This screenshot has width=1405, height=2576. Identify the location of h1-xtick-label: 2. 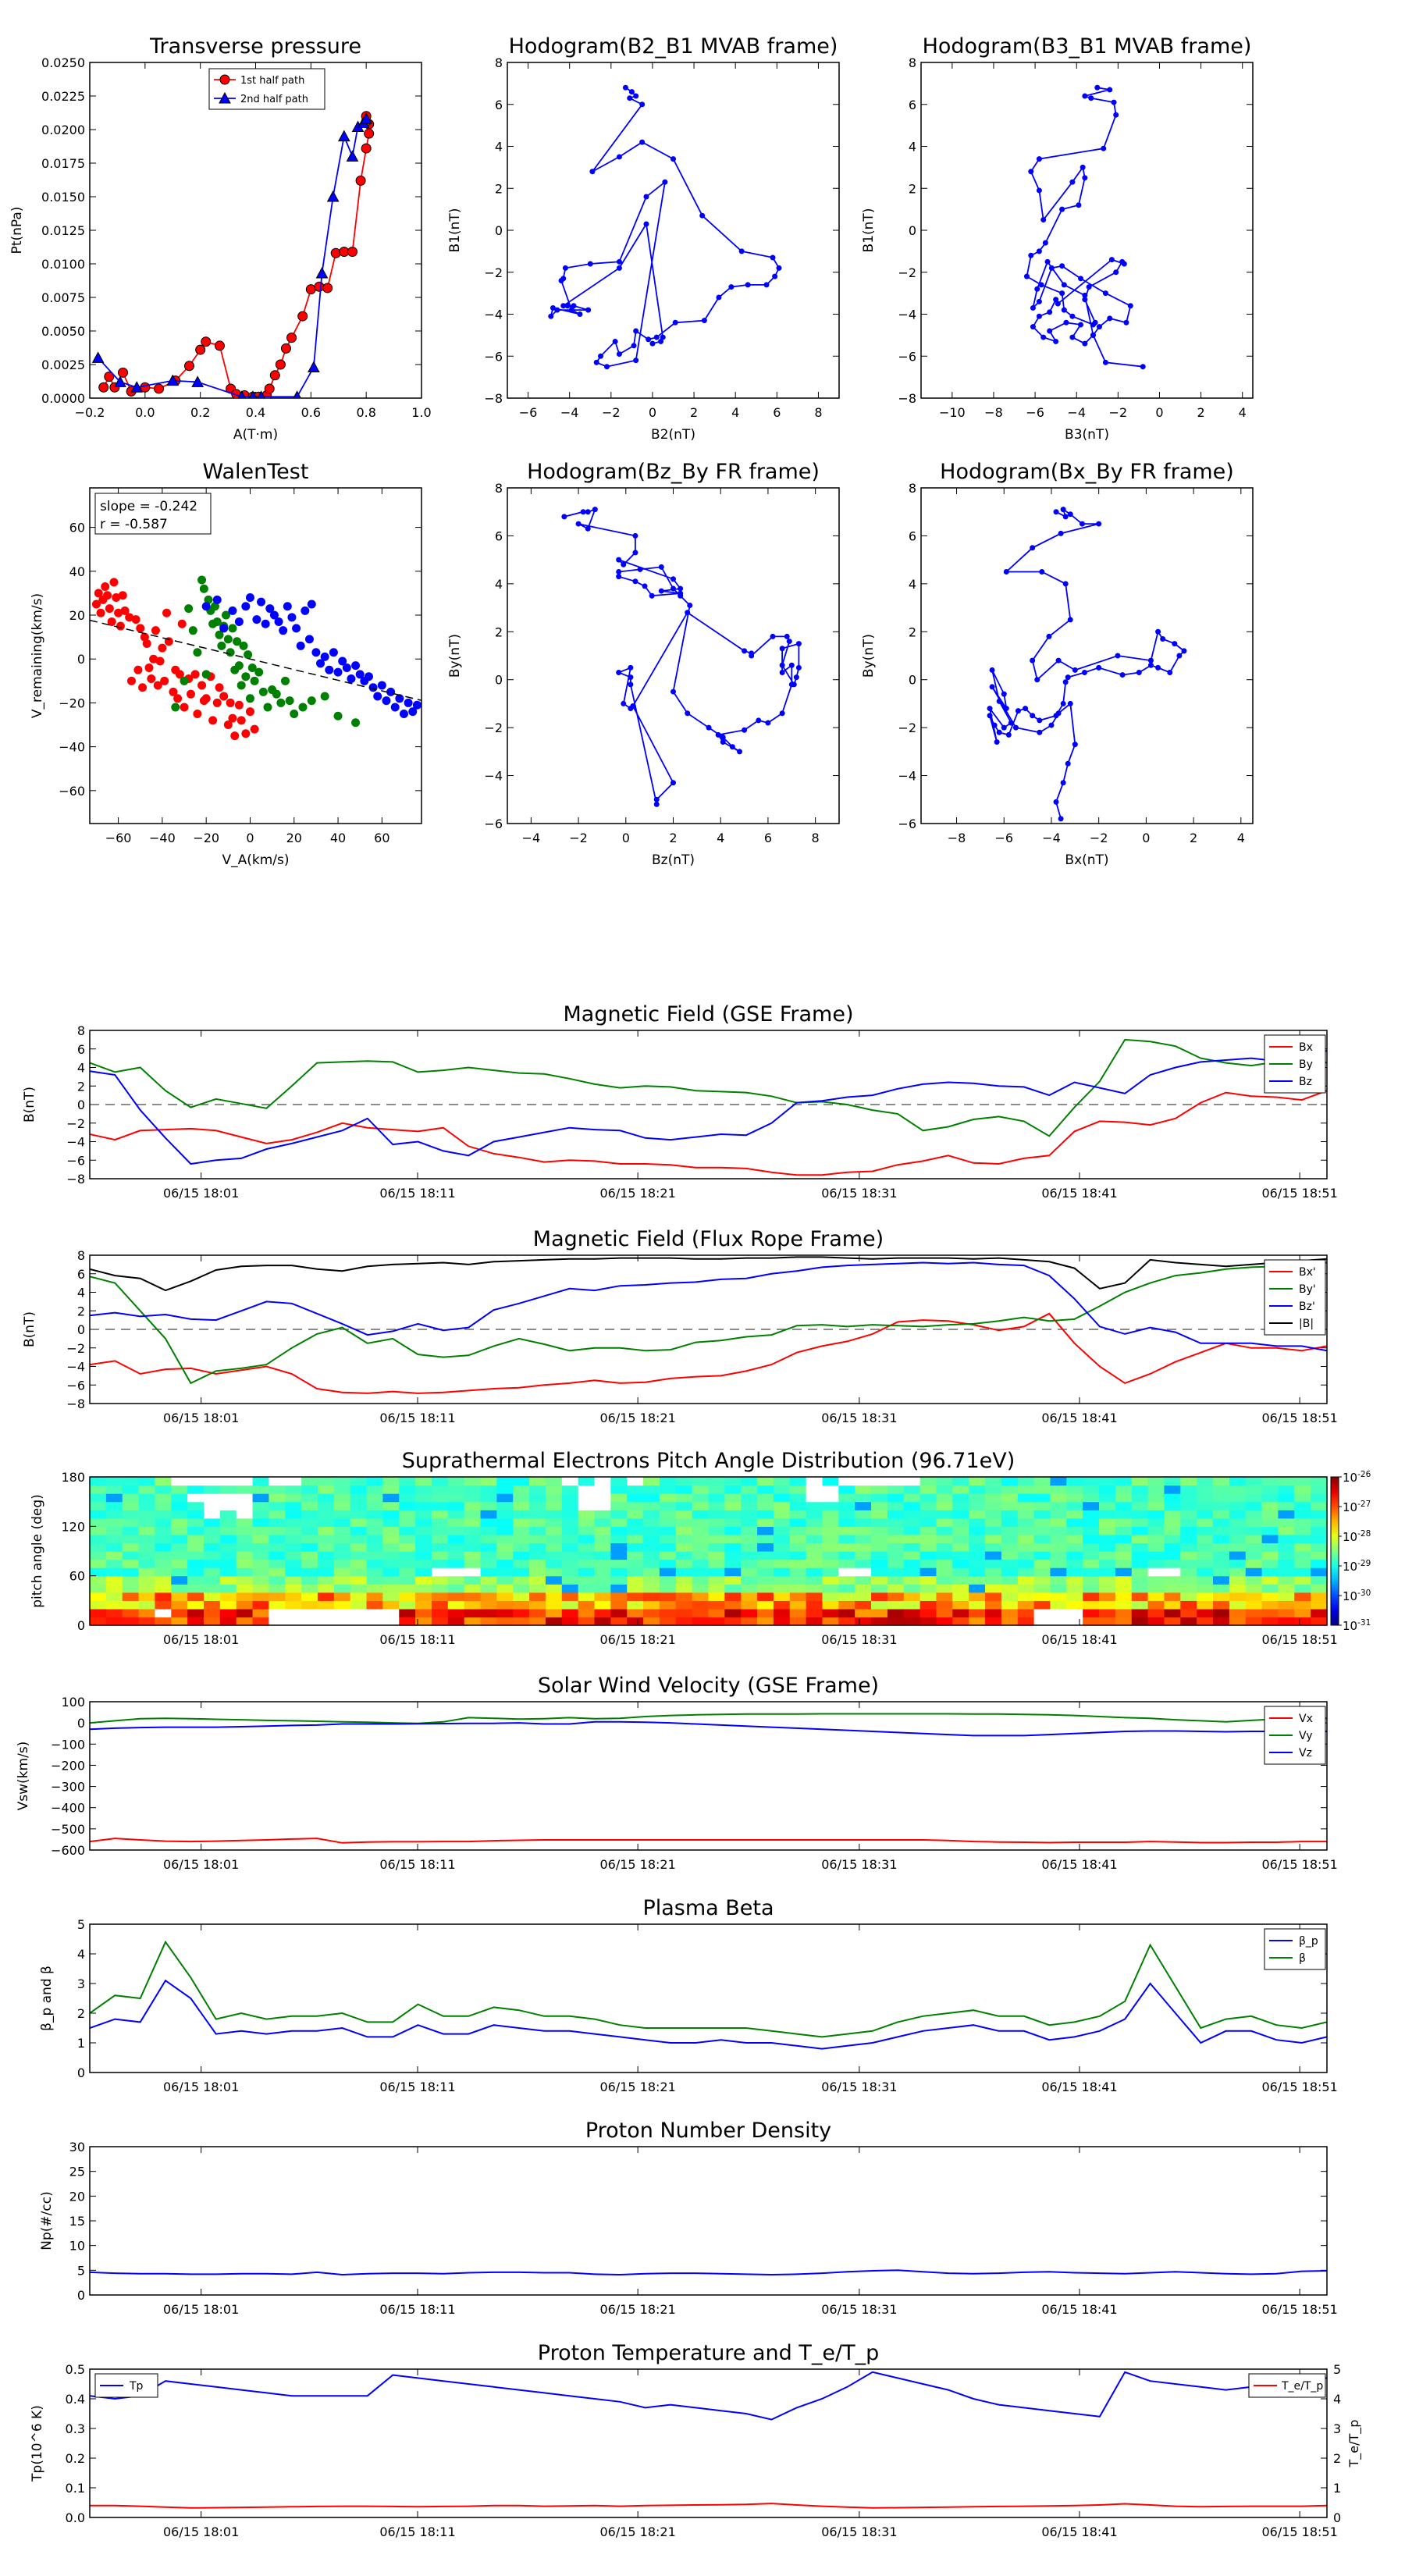
(694, 412).